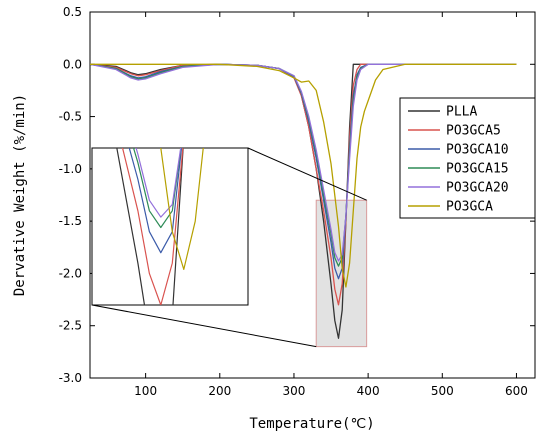  What do you see at coordinates (70, 169) in the screenshot?
I see `y-tick-label: -1.0` at bounding box center [70, 169].